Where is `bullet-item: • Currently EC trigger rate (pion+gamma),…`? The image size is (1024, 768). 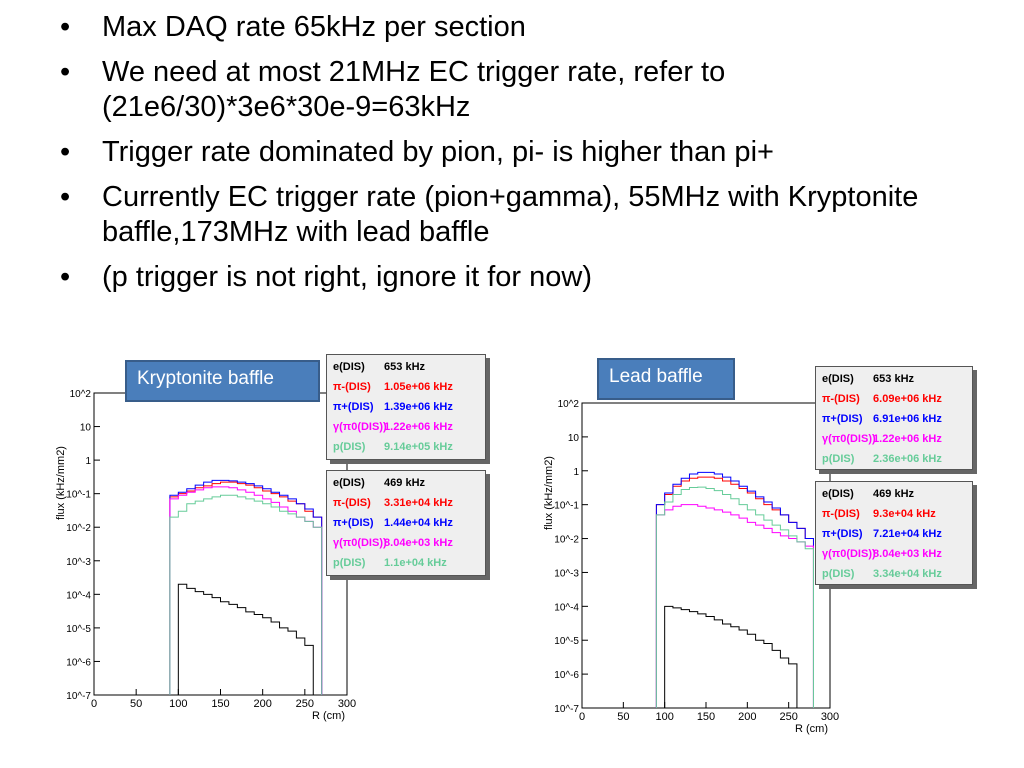 bullet-item: • Currently EC trigger rate (pion+gamma),… is located at coordinates (489, 214).